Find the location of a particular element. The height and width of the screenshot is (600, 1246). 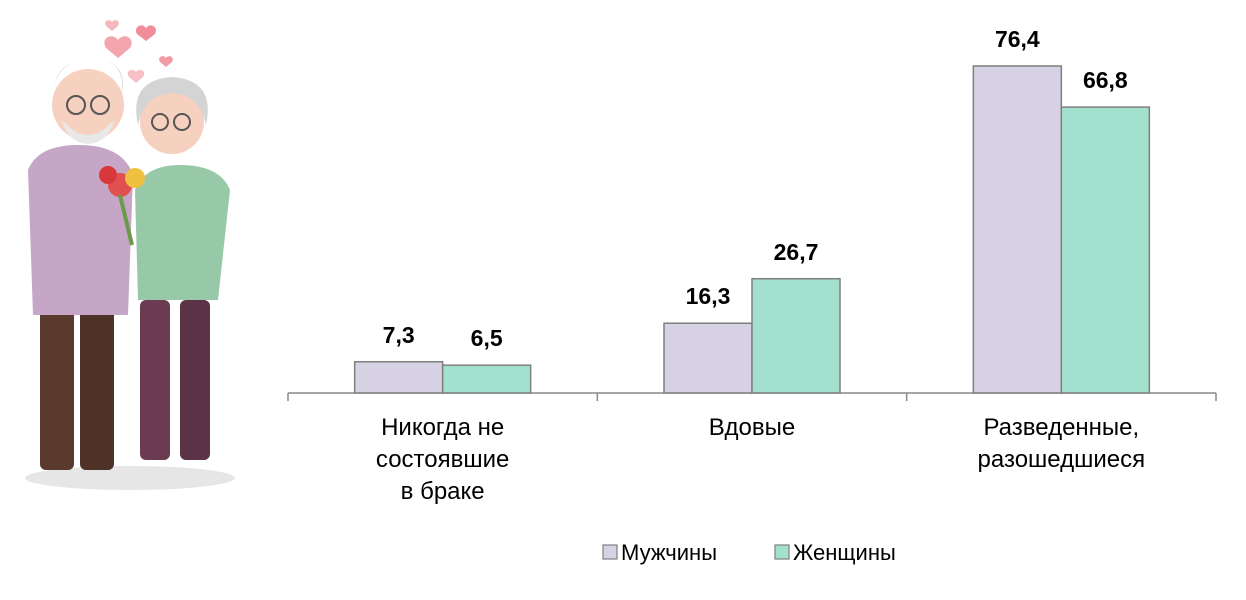

value-label: 76,4 is located at coordinates (1017, 39).